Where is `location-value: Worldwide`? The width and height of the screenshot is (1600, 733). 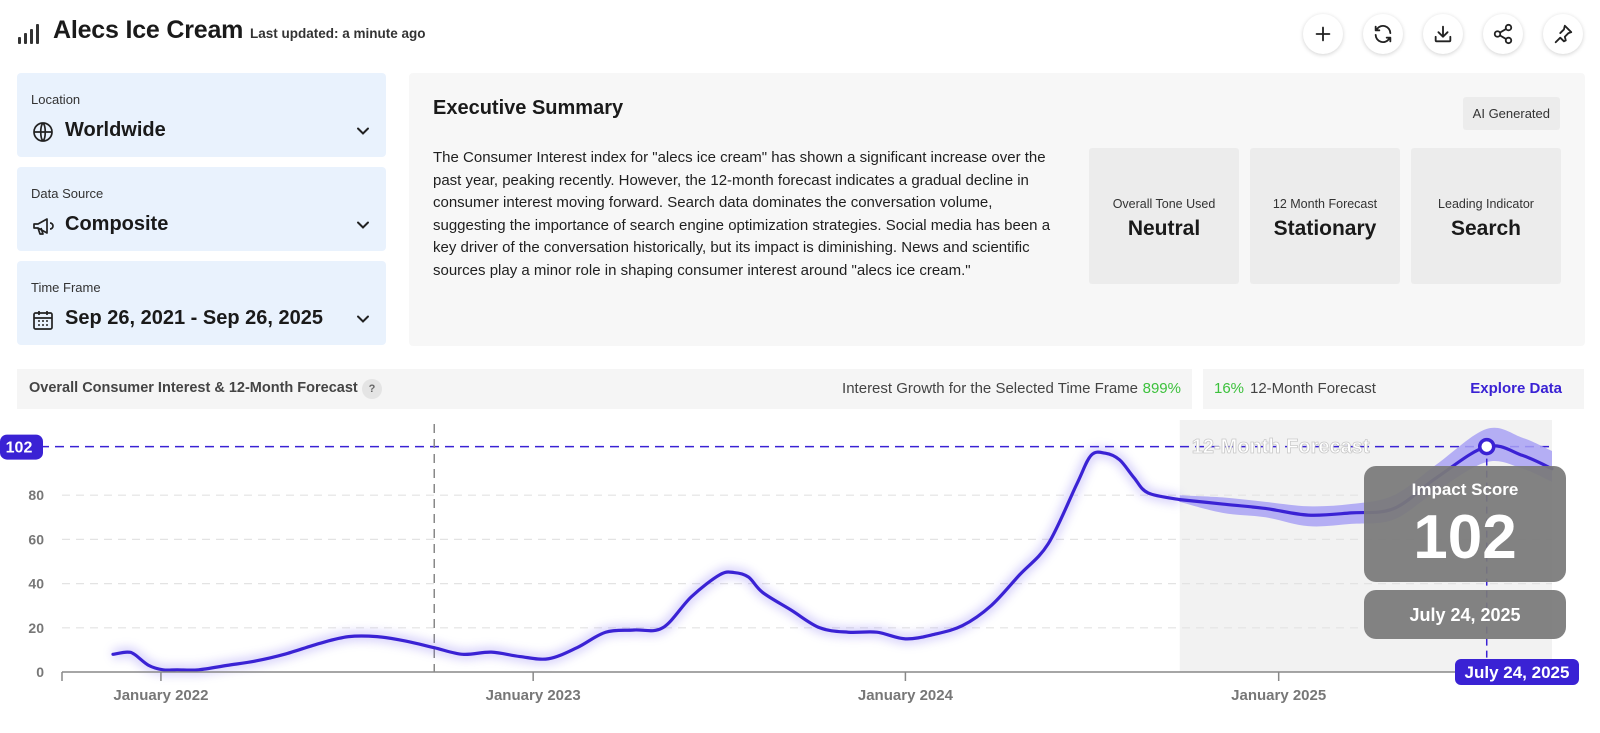
location-value: Worldwide is located at coordinates (115, 130).